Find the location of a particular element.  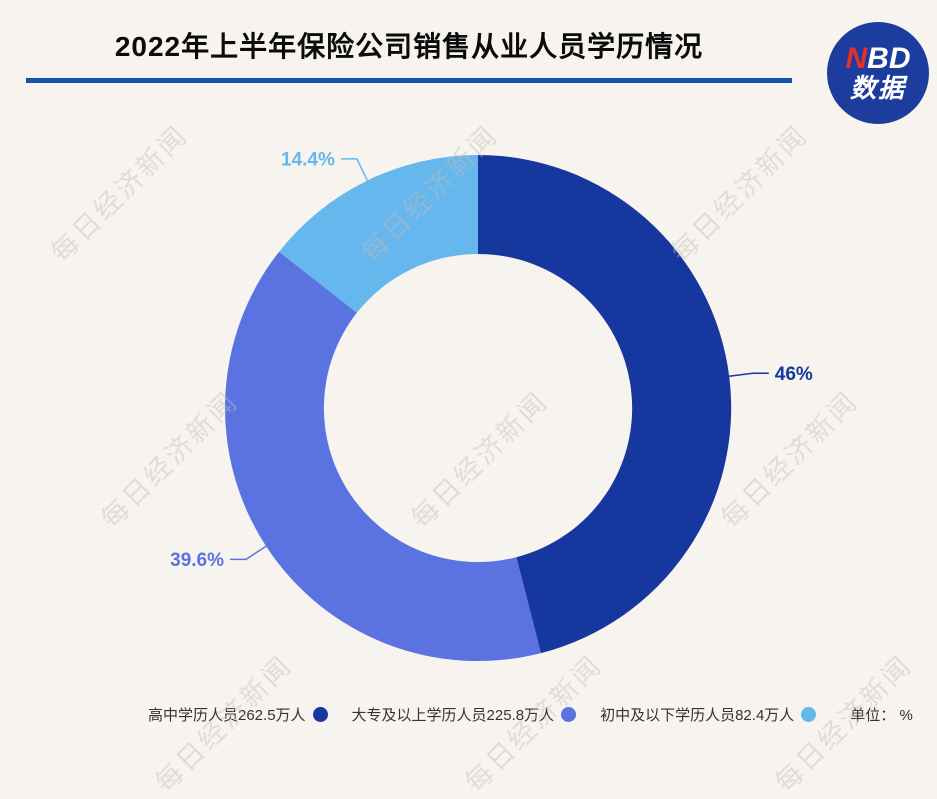

percent-label: 14.4% is located at coordinates (308, 160).